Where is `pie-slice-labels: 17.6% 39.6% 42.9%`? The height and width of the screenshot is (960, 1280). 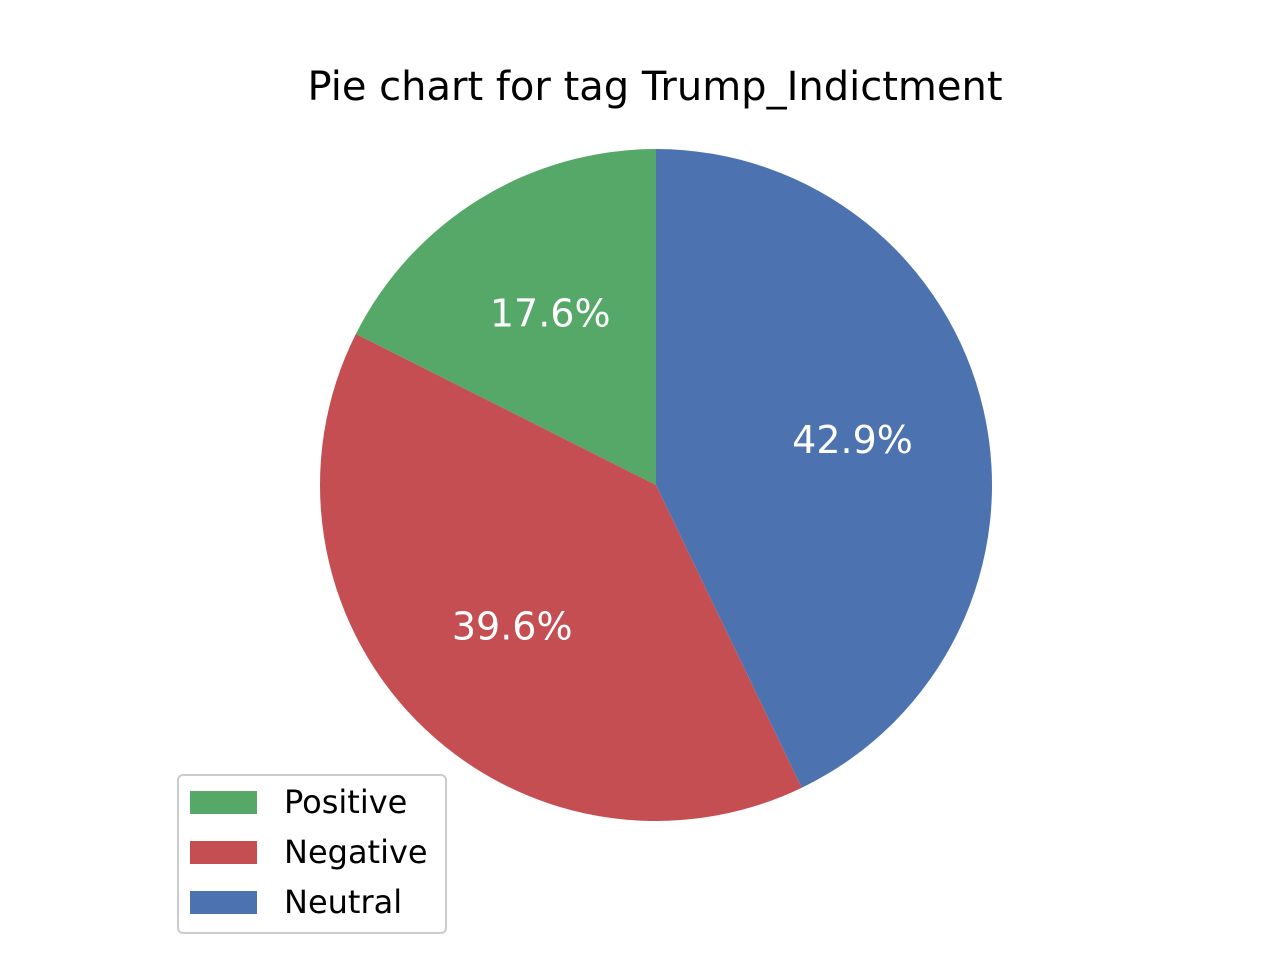
pie-slice-labels: 17.6% 39.6% 42.9% is located at coordinates (682, 469).